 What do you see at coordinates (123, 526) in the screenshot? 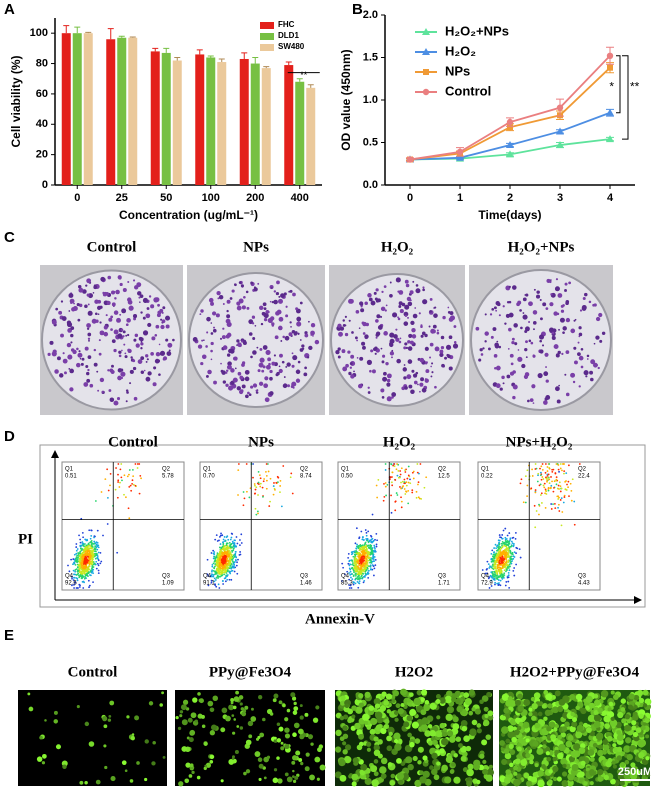
I see `flow-plot` at bounding box center [123, 526].